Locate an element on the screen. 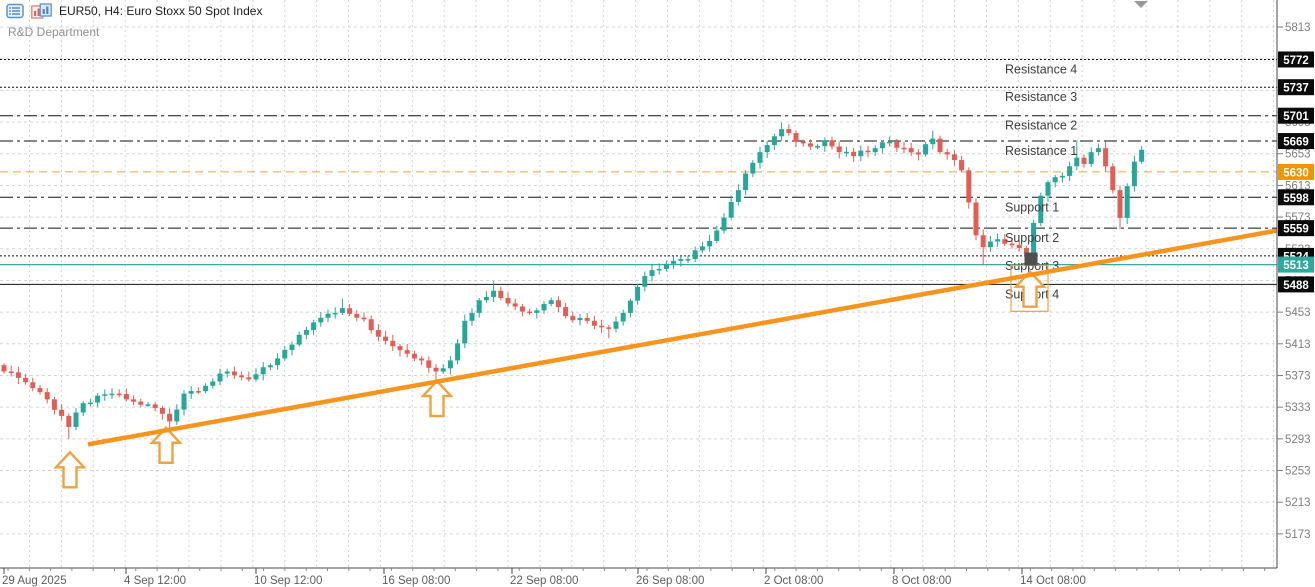 The image size is (1315, 587). svg-text: 5737 is located at coordinates (1296, 89).